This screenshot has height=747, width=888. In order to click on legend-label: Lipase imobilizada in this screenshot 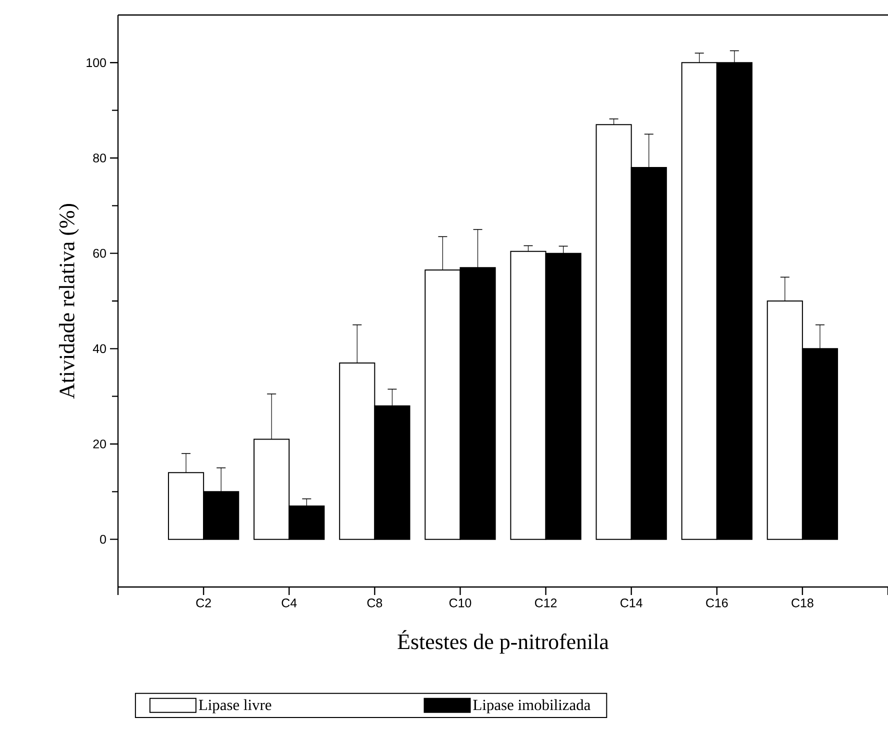, I will do `click(531, 706)`.